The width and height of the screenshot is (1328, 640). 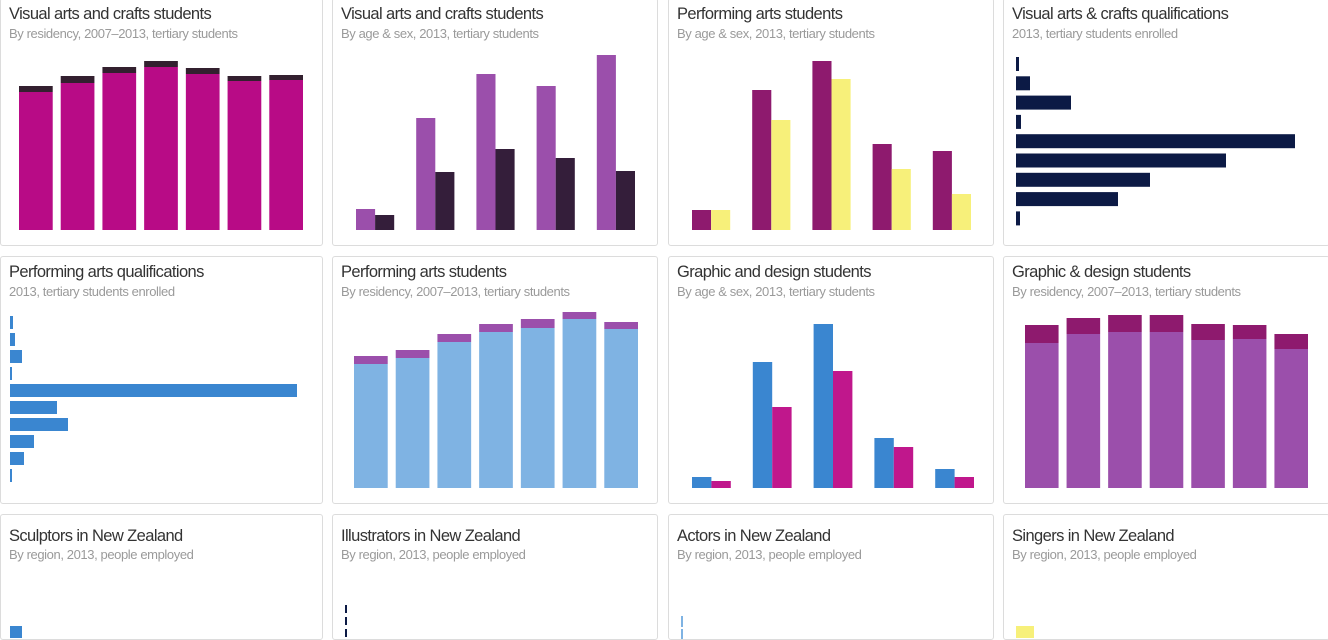 What do you see at coordinates (1093, 536) in the screenshot?
I see `chart-title: Singers in New Zealand` at bounding box center [1093, 536].